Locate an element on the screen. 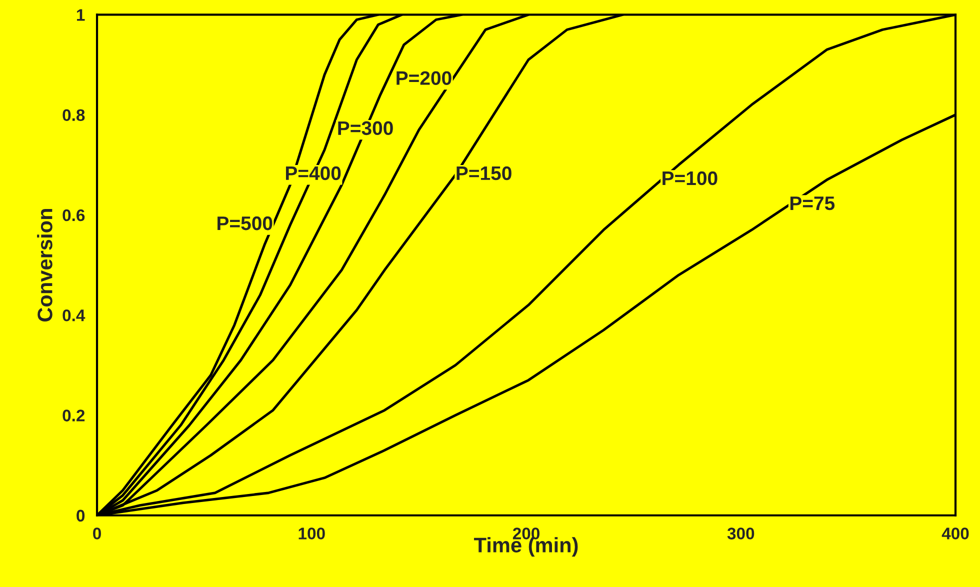 This screenshot has width=980, height=587. x-tick-label: 200 is located at coordinates (526, 534).